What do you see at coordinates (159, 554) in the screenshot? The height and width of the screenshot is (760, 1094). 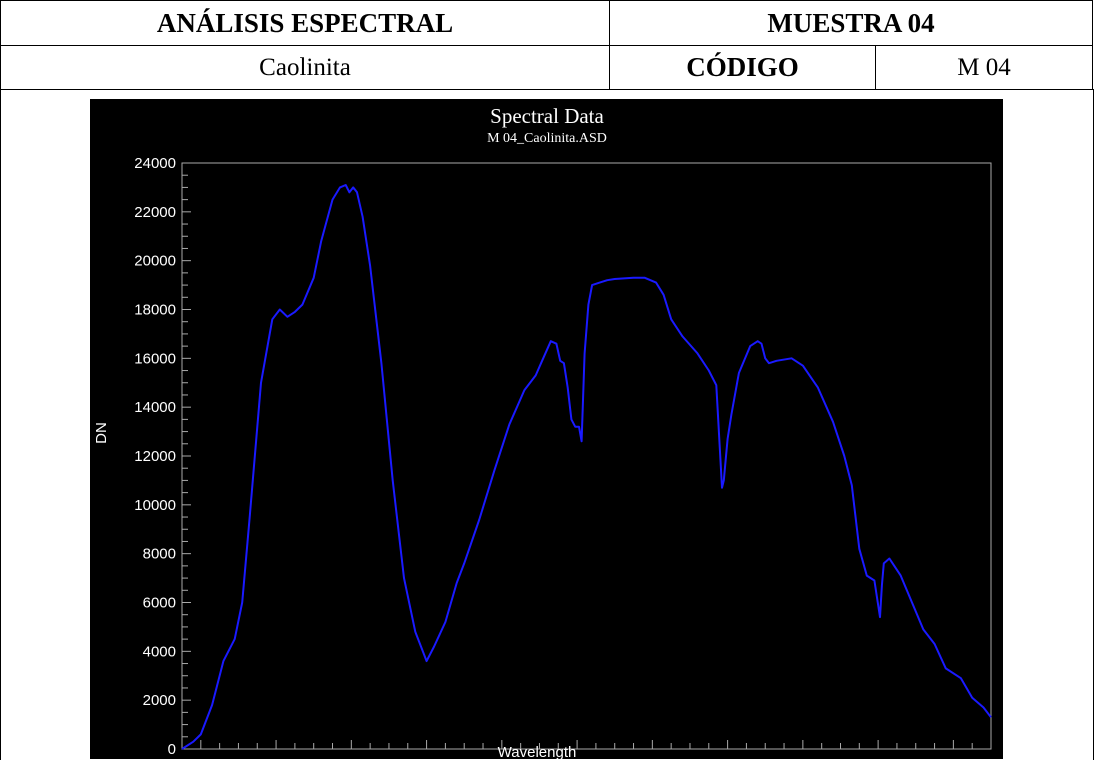 I see `y-tick-label: 8000` at bounding box center [159, 554].